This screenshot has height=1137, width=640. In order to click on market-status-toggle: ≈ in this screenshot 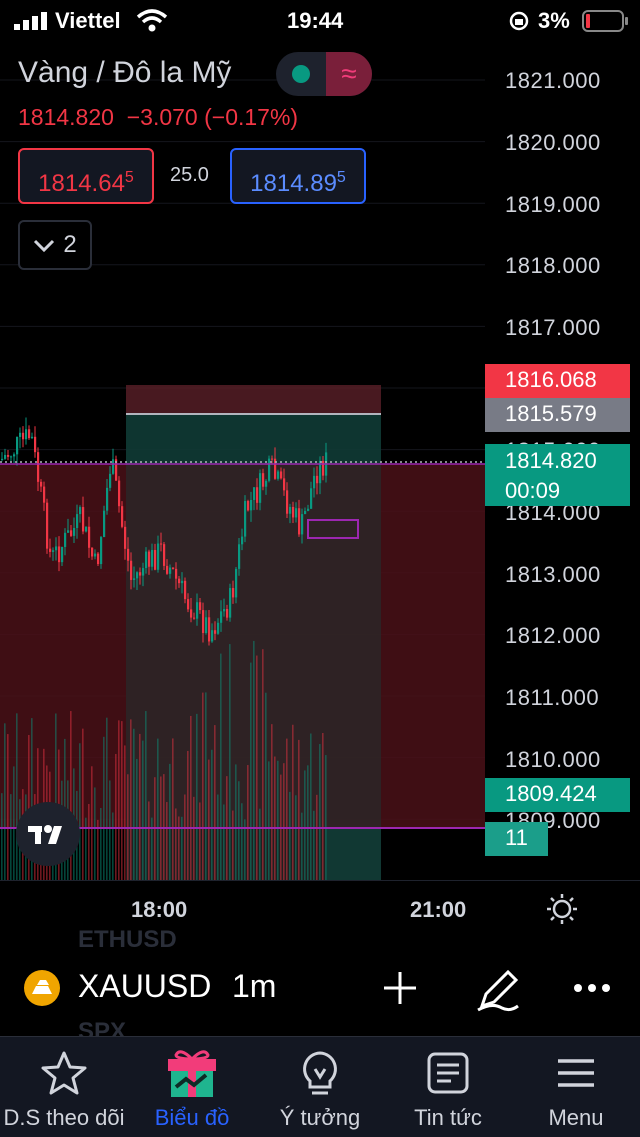, I will do `click(324, 74)`.